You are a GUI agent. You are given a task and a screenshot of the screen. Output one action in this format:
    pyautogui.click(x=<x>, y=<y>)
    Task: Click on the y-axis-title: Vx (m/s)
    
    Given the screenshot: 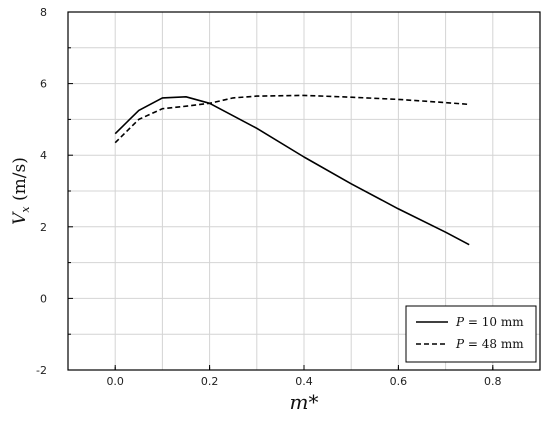 What is the action you would take?
    pyautogui.click(x=21, y=191)
    